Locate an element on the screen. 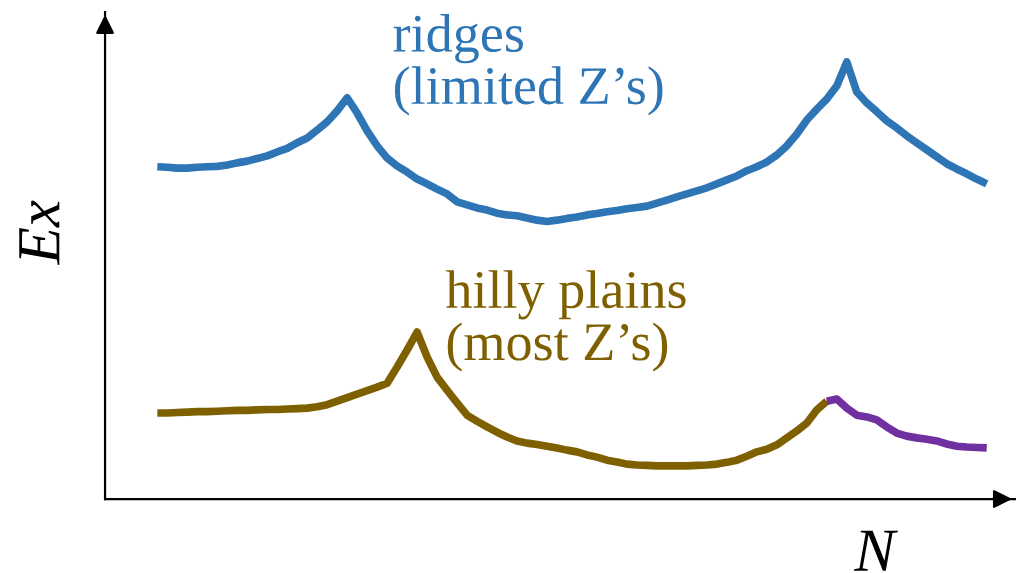 The height and width of the screenshot is (573, 1020). series-label: ridges (limited Z’s) is located at coordinates (528, 64).